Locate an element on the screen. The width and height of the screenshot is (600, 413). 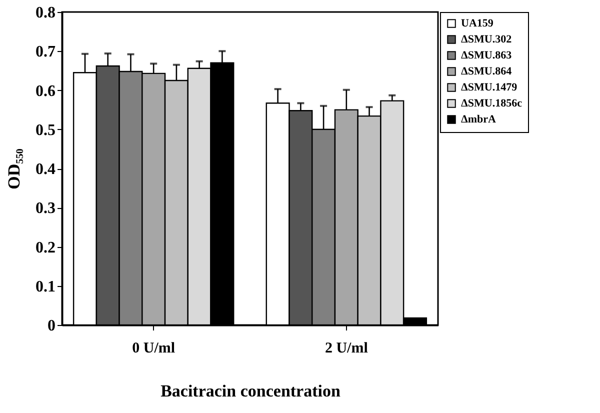
x-tick-label: 0 U/ml is located at coordinates (154, 348).